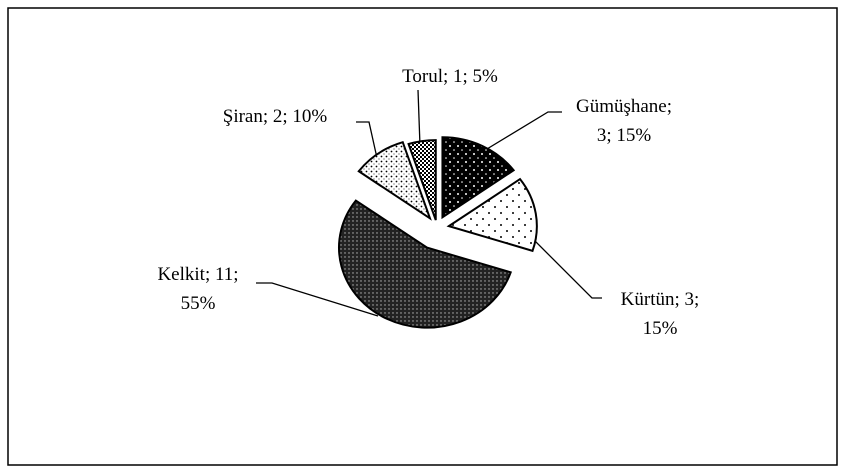  What do you see at coordinates (275, 116) in the screenshot?
I see `data-label: Şiran; 2; 10%` at bounding box center [275, 116].